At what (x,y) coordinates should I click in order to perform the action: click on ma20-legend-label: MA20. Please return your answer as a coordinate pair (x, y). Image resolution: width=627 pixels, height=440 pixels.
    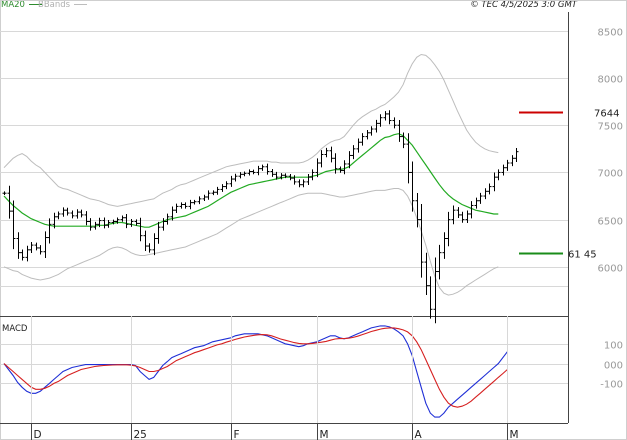
    Looking at the image, I should click on (21, 5).